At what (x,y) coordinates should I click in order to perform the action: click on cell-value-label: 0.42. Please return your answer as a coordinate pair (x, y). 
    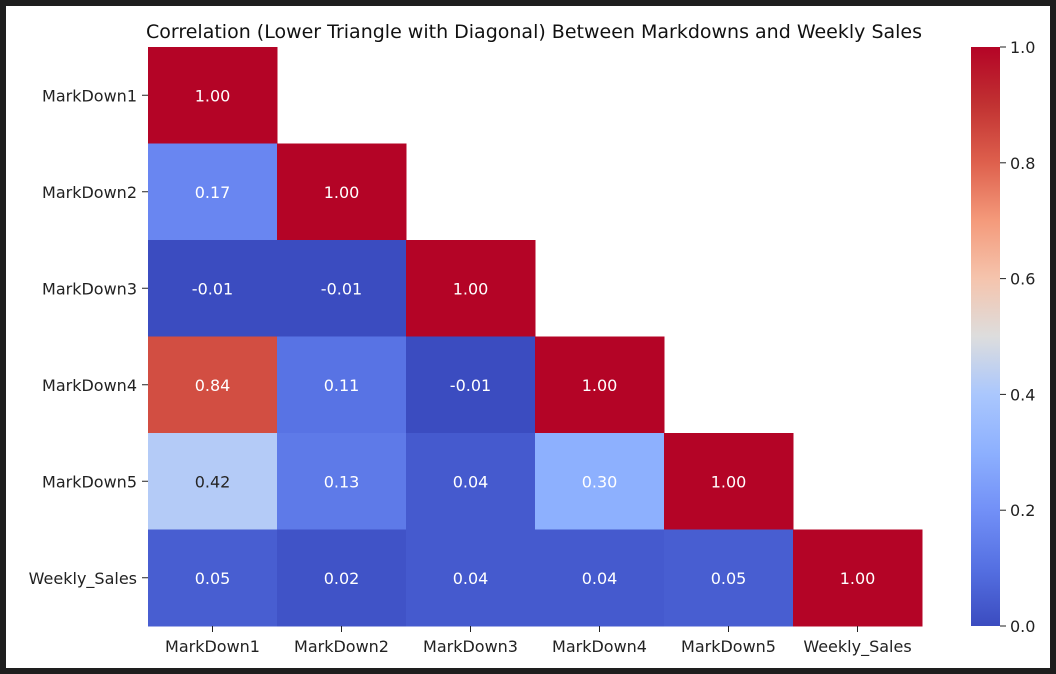
    Looking at the image, I should click on (213, 481).